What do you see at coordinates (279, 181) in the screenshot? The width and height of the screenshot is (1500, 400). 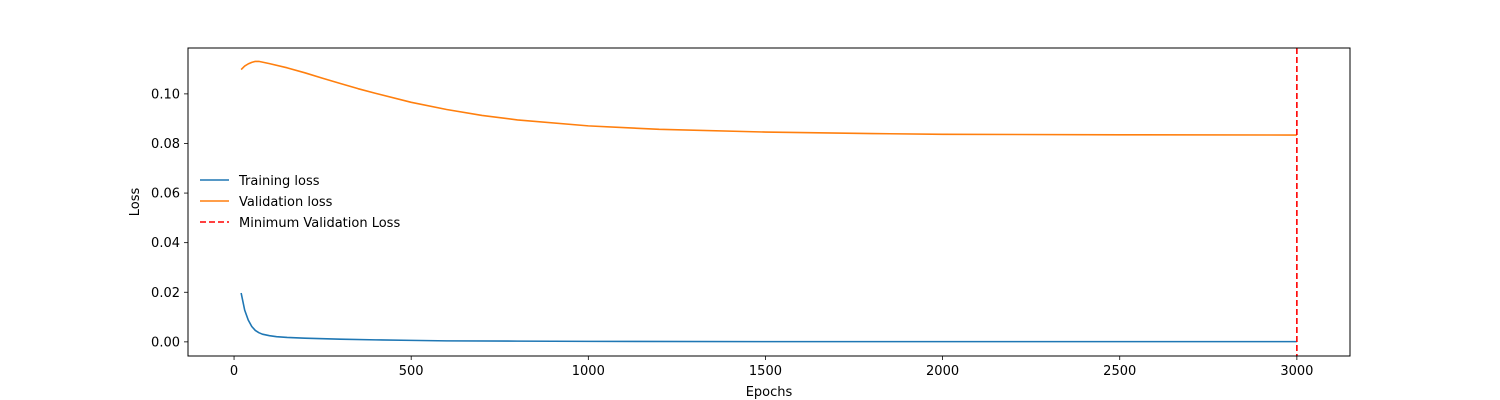 I see `legend-label-training-loss: Training loss` at bounding box center [279, 181].